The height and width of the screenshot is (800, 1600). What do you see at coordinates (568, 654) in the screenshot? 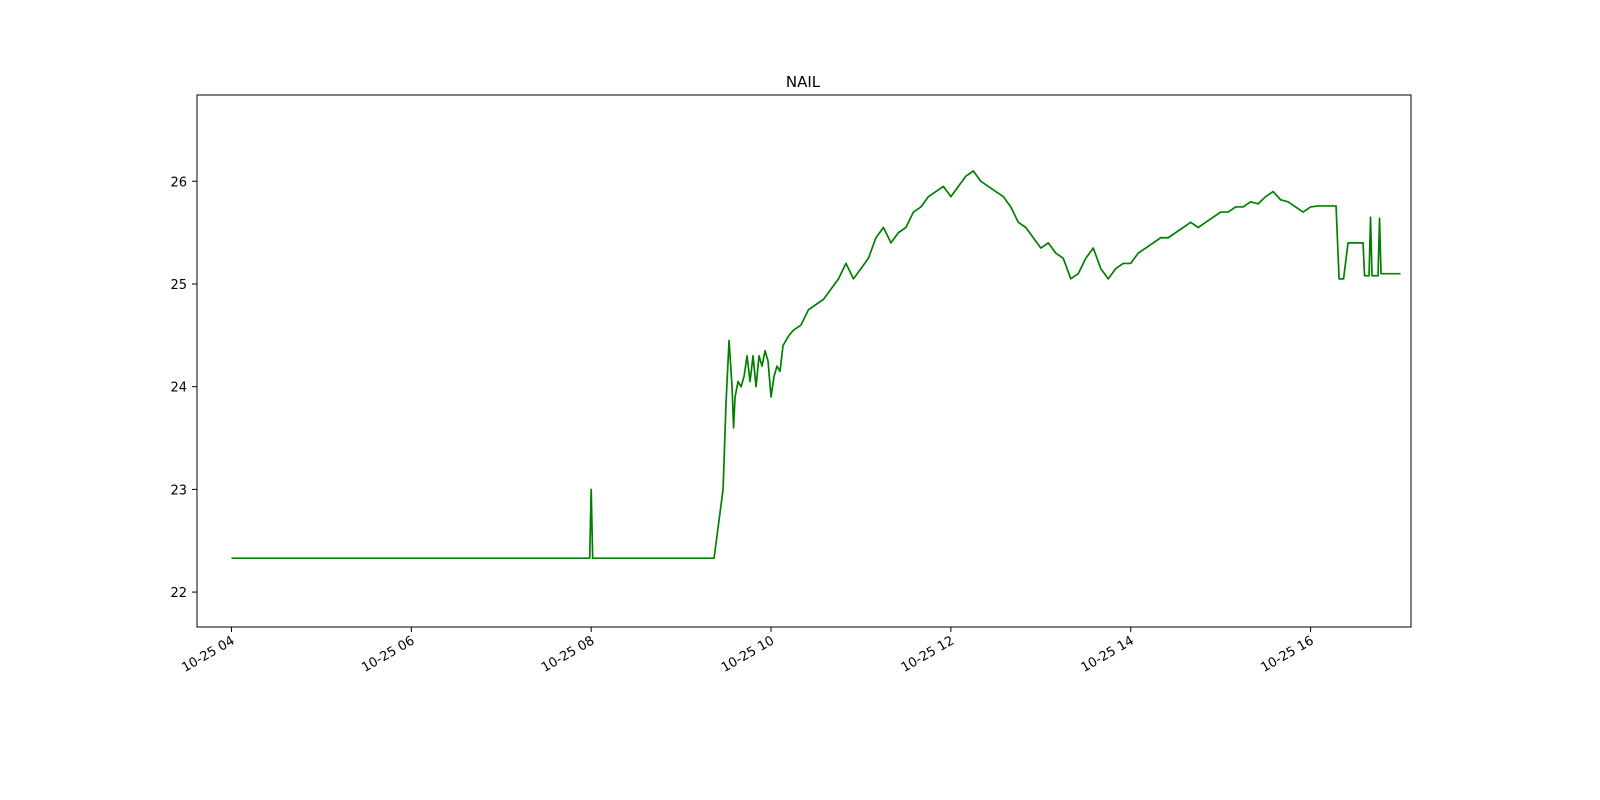
I see `x-tick-label: 10-25 08` at bounding box center [568, 654].